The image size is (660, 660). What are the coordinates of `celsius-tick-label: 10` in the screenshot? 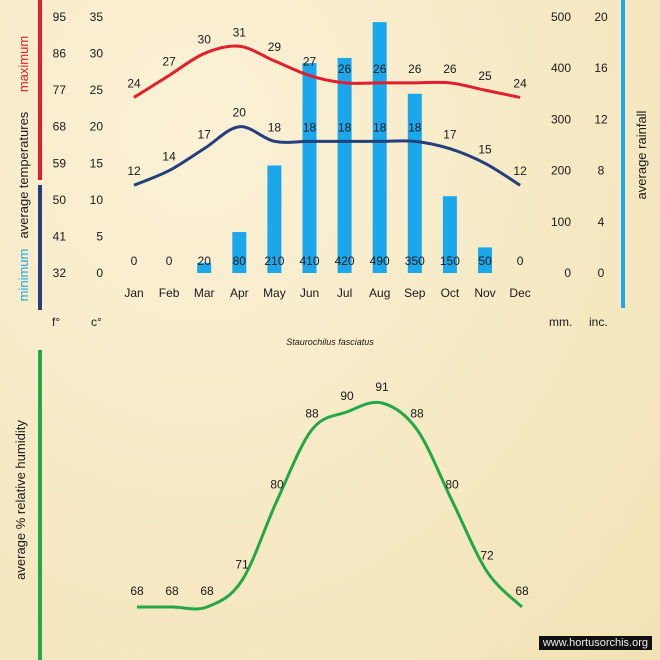 It's located at (97, 200).